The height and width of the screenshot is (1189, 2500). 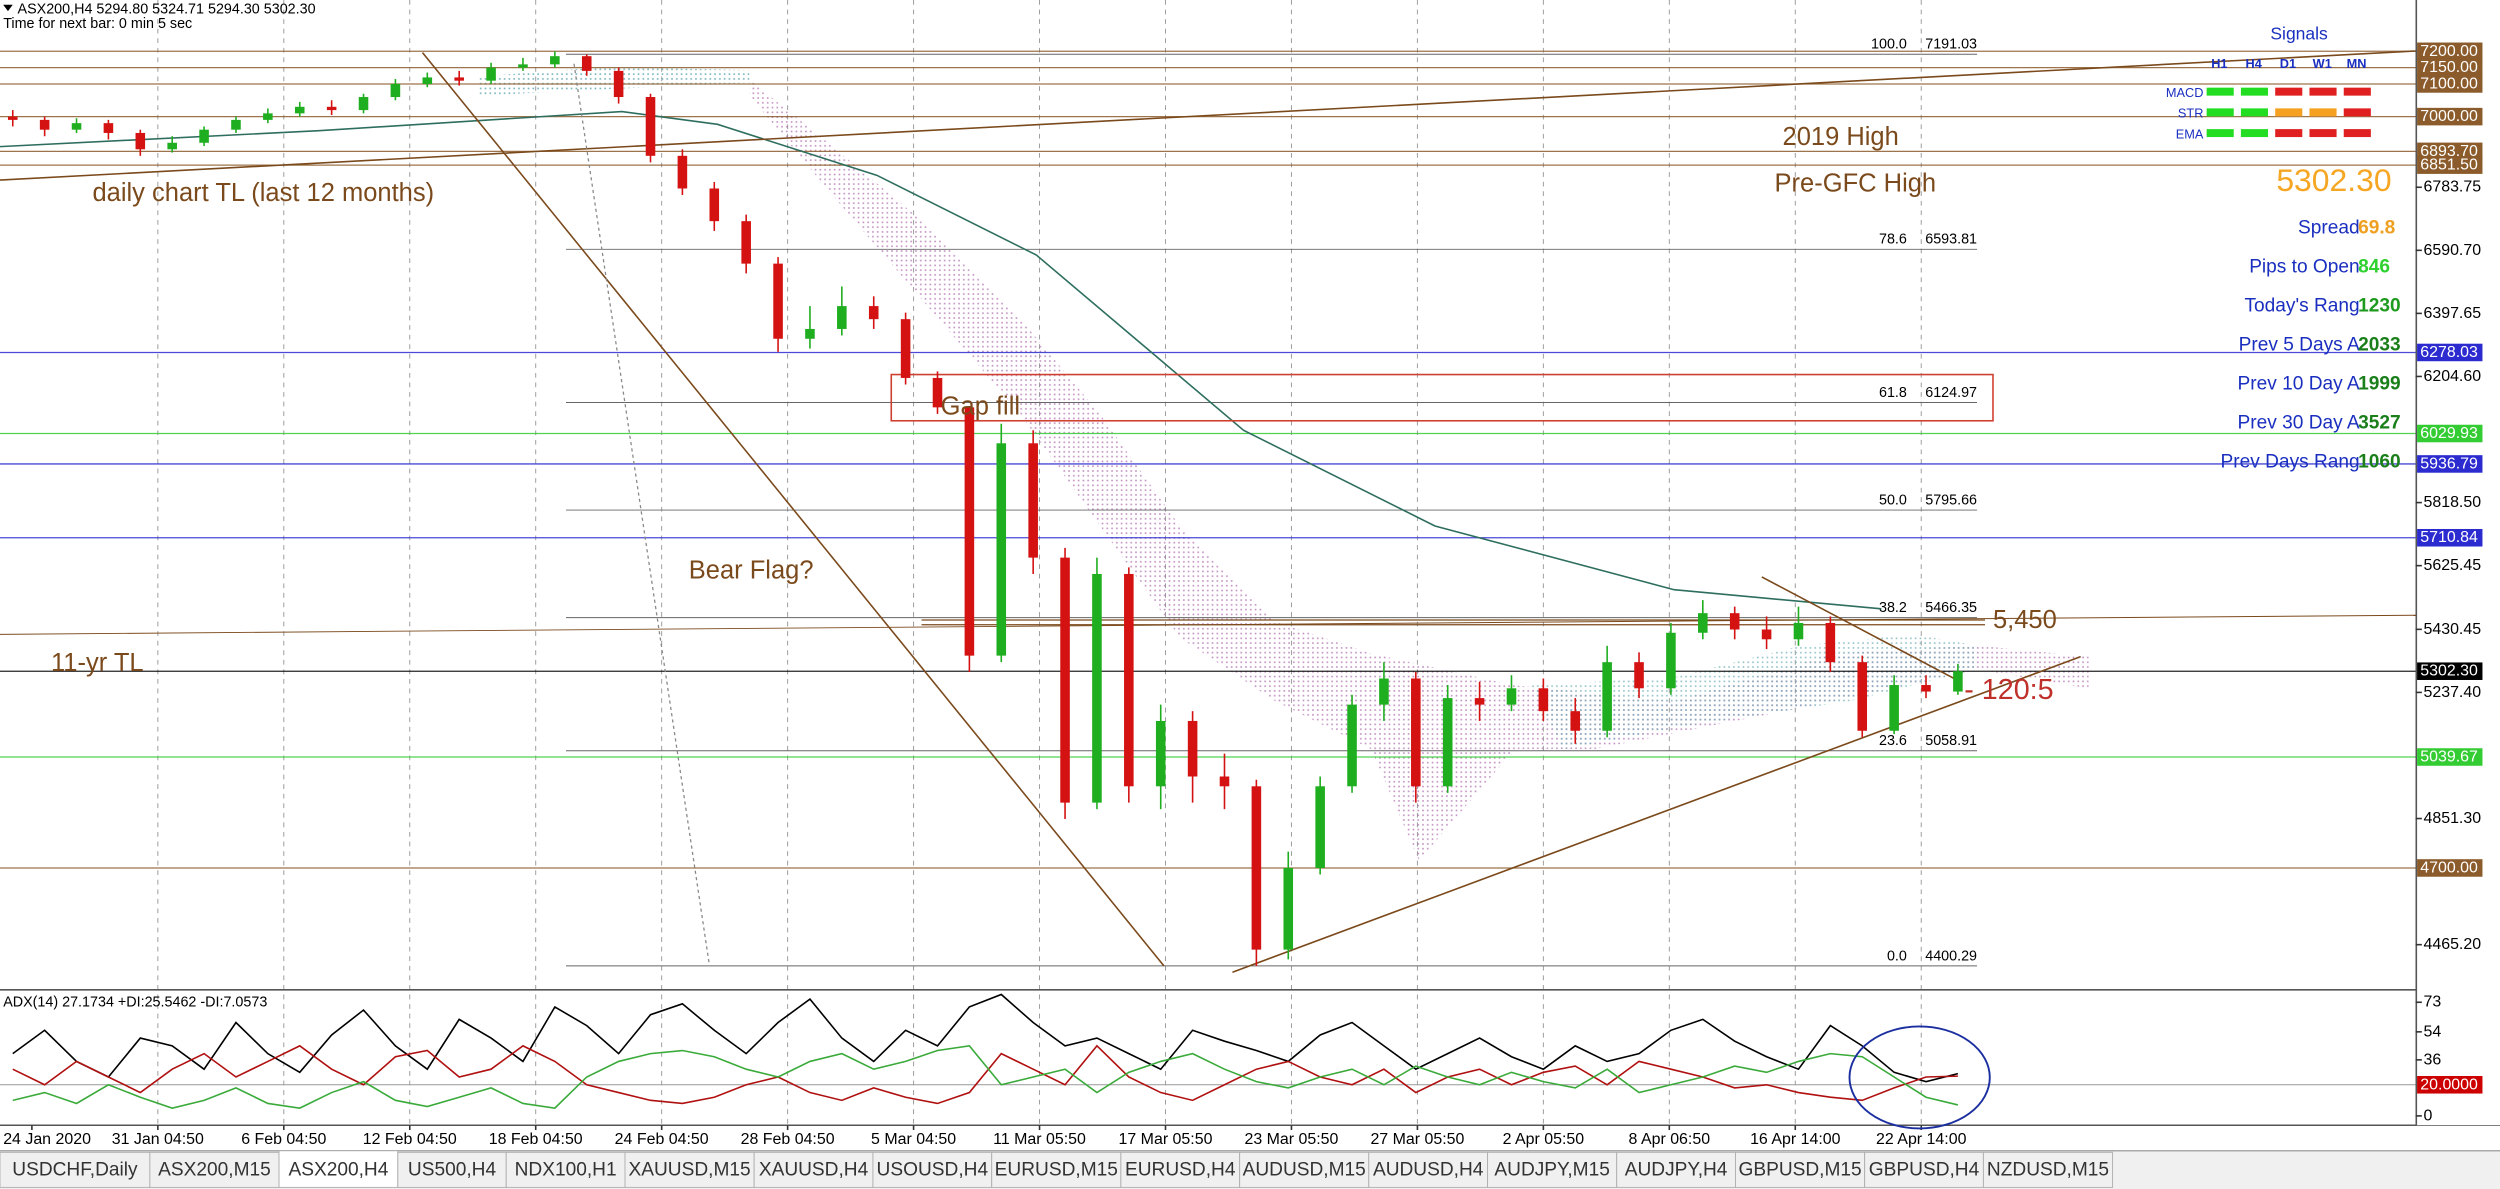 What do you see at coordinates (814, 1169) in the screenshot?
I see `tab-label: XAUUSD,H4` at bounding box center [814, 1169].